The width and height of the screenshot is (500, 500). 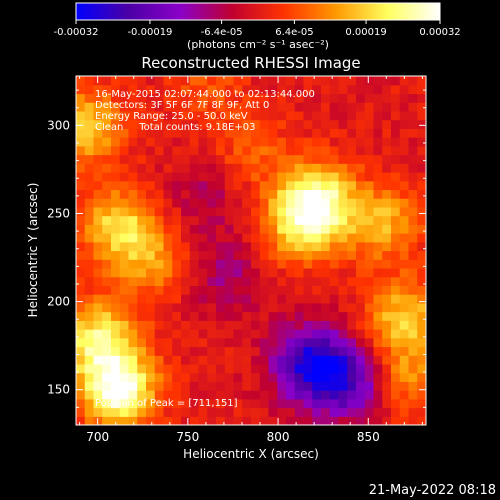 What do you see at coordinates (250, 63) in the screenshot?
I see `chart-title: Reconstructed RHESSI Image` at bounding box center [250, 63].